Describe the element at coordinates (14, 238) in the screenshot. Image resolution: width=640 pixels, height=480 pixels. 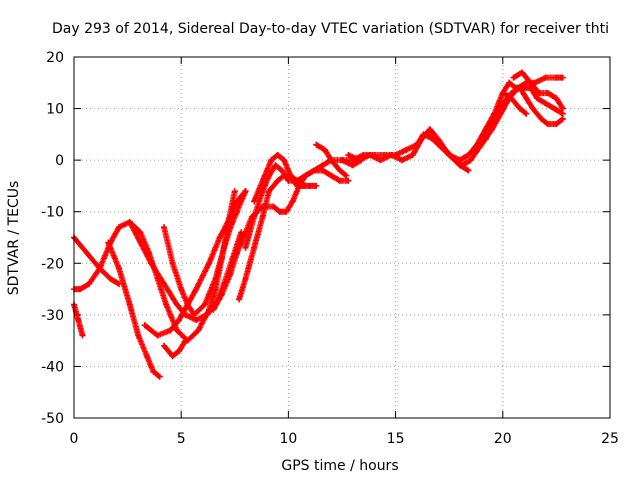
I see `y-axis-label: SDTVAR / TECUs` at that location.